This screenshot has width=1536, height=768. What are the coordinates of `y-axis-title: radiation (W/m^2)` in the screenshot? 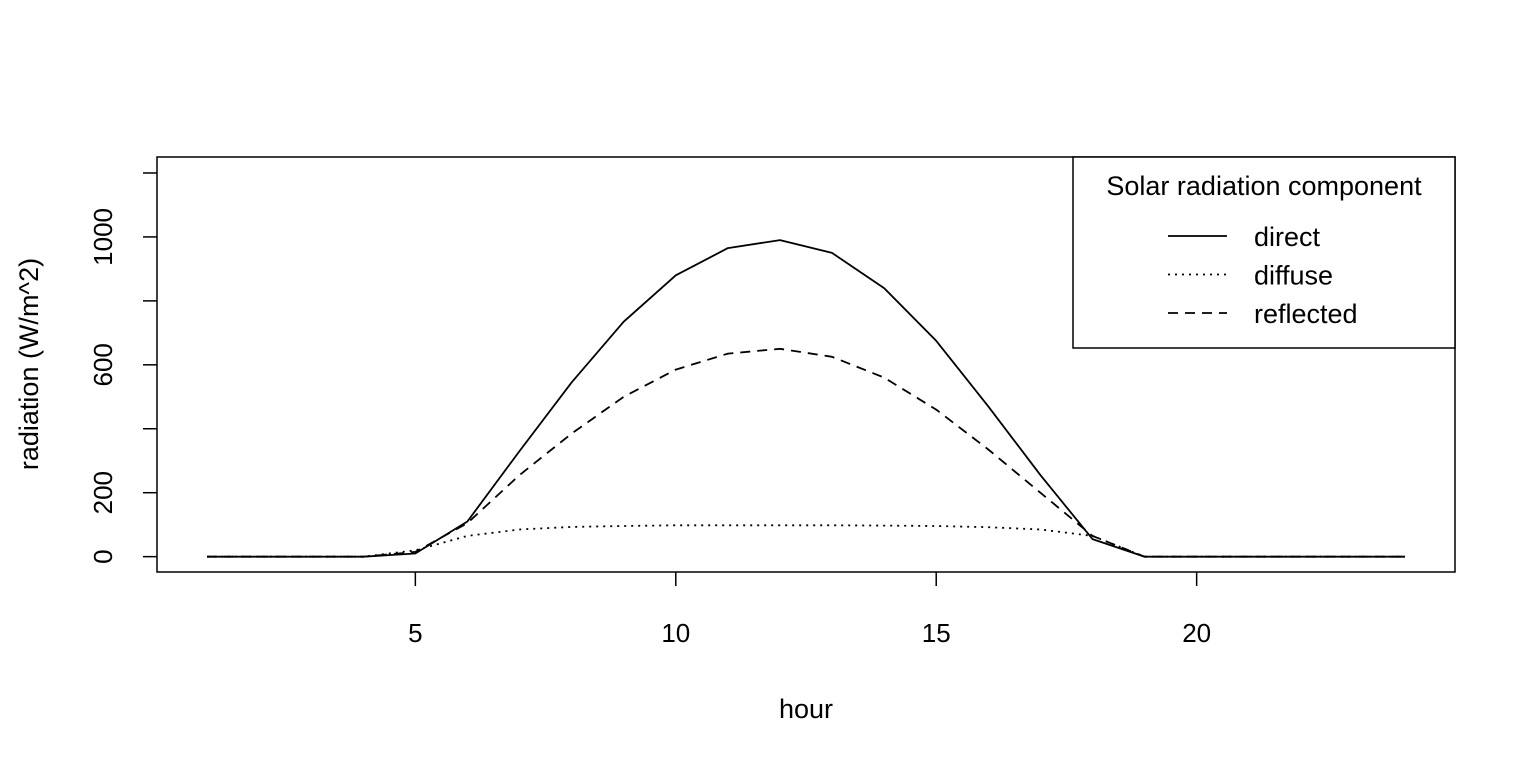 It's located at (29, 364).